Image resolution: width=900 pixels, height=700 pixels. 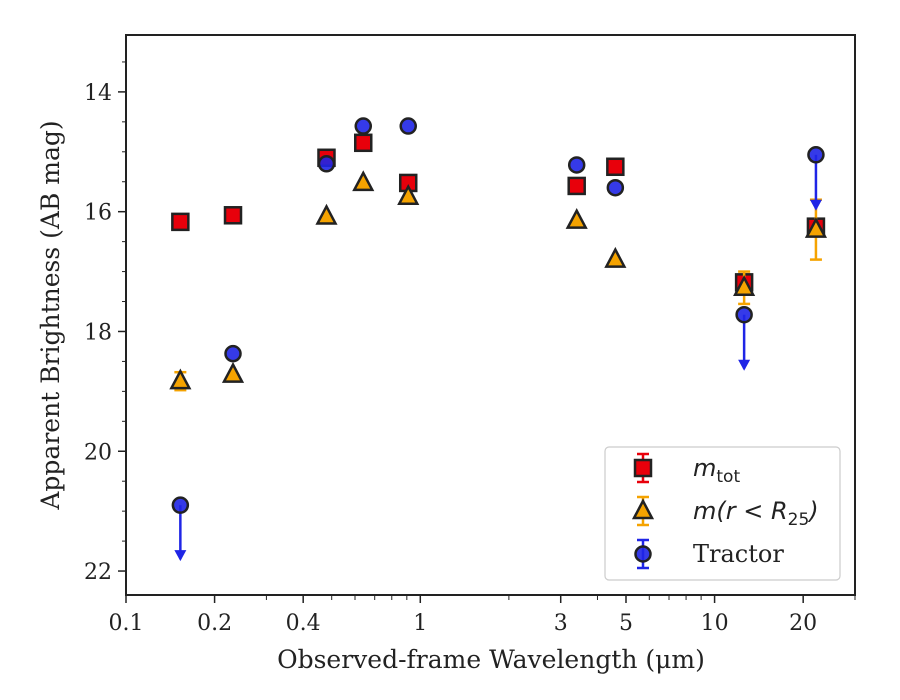 What do you see at coordinates (50, 315) in the screenshot?
I see `y-axis-label: Apparent Brightness (AB mag)` at bounding box center [50, 315].